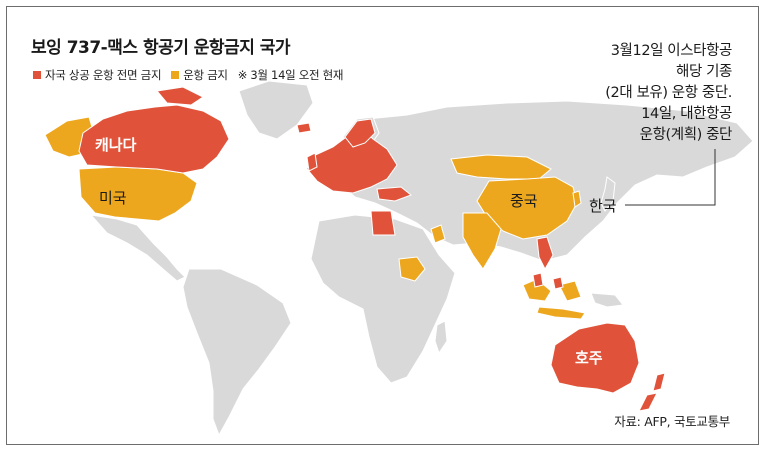 The height and width of the screenshot is (453, 767). I want to click on korea, so click(577, 199).